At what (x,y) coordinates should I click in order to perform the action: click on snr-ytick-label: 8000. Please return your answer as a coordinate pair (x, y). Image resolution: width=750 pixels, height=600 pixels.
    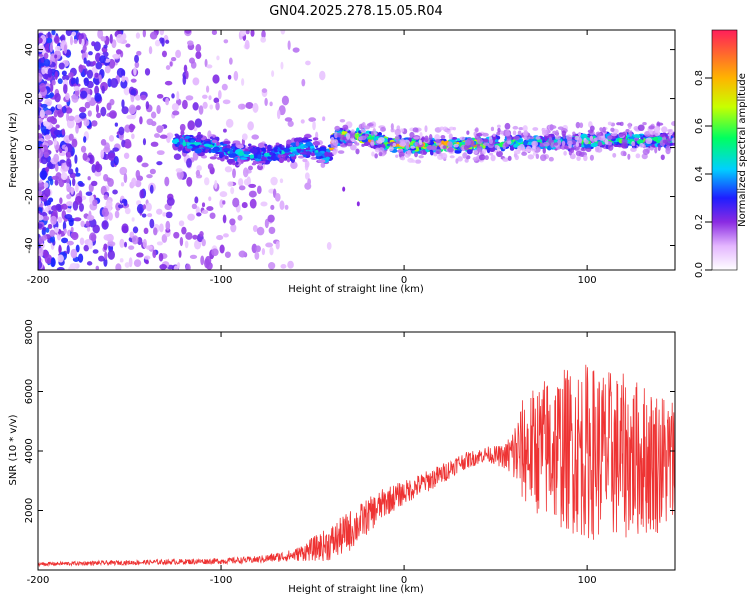
    Looking at the image, I should click on (29, 331).